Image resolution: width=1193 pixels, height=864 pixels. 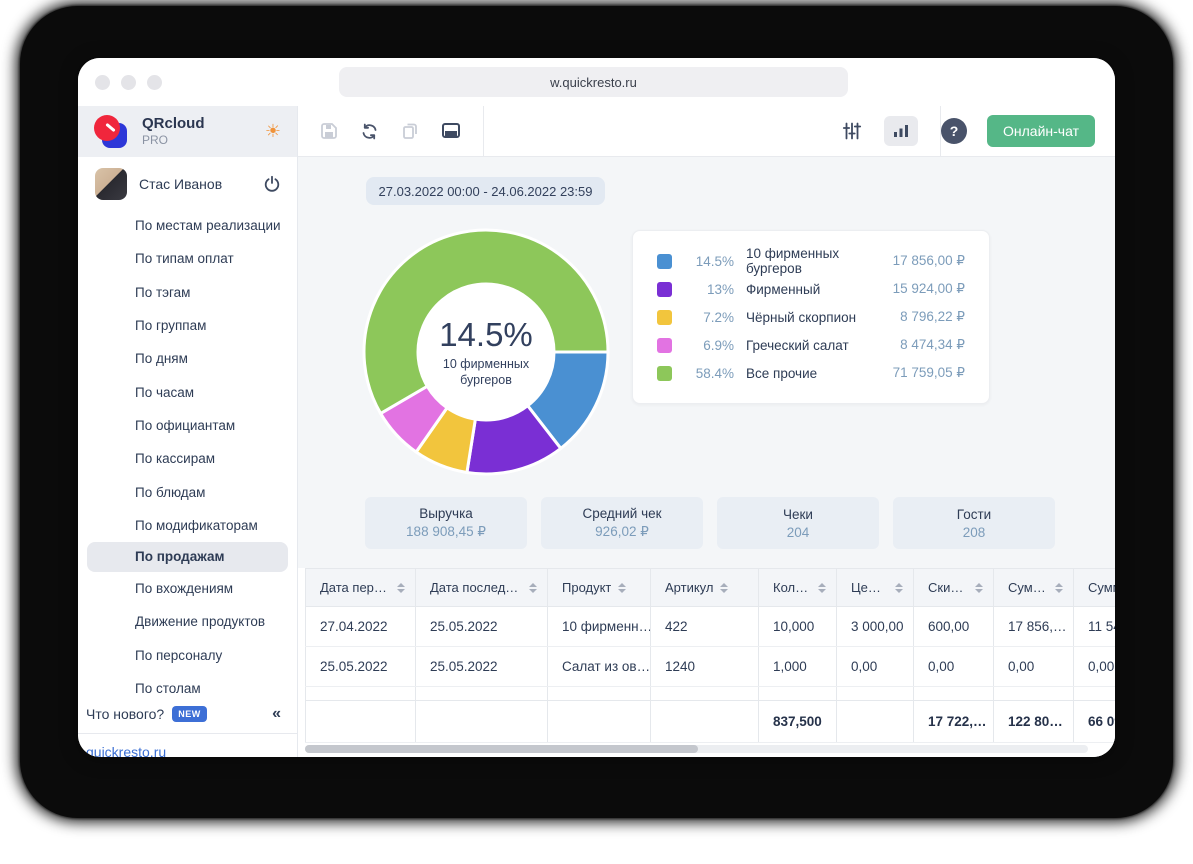 I want to click on column-header: Цена, ₽, so click(x=875, y=587).